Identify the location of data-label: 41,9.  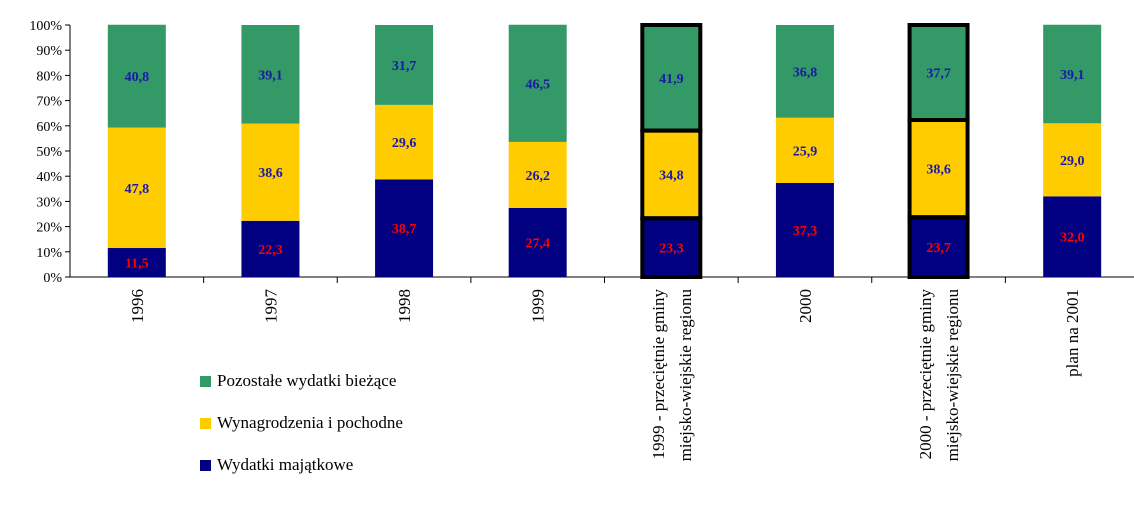
(671, 79).